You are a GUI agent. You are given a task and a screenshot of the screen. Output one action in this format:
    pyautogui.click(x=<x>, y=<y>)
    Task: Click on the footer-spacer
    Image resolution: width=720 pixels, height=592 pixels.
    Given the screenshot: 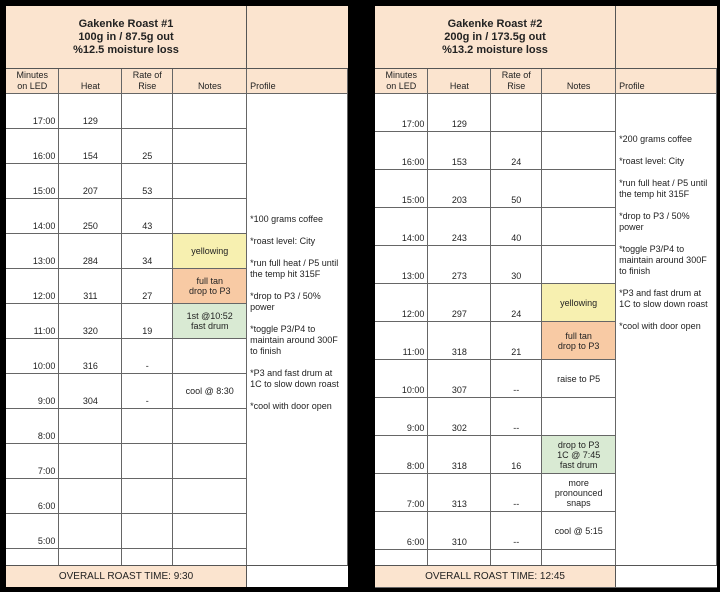 What is the action you would take?
    pyautogui.click(x=666, y=576)
    